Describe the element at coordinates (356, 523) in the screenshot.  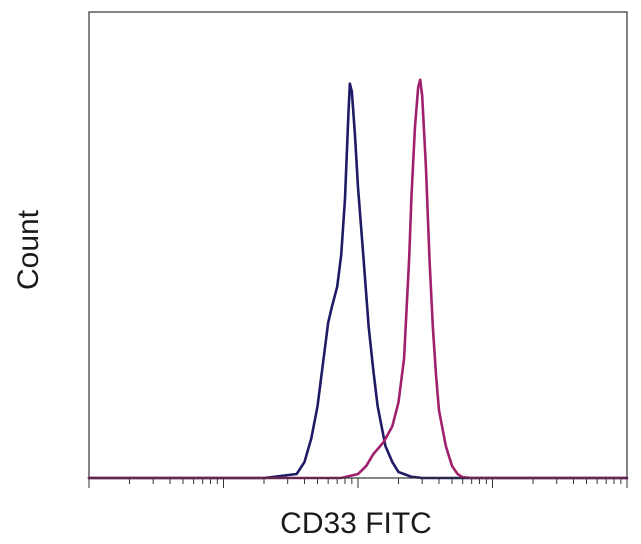
I see `x-axis-label: CD33 FITC` at that location.